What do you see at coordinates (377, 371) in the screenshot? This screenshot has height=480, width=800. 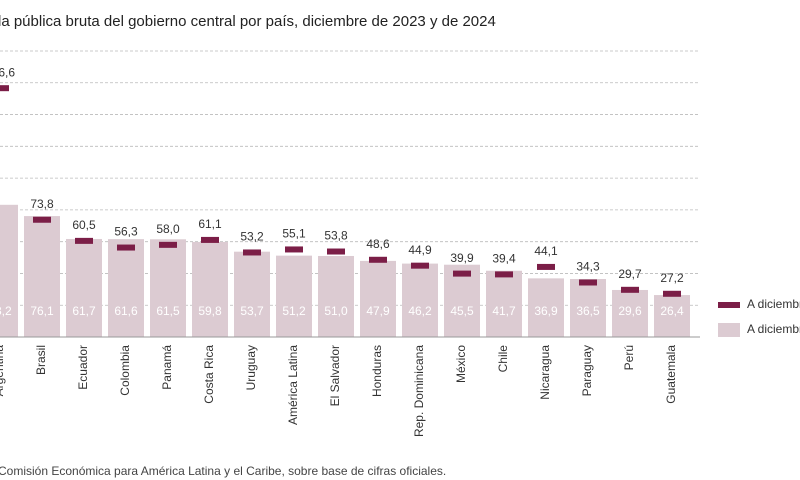 I see `x-tick-label: Honduras` at bounding box center [377, 371].